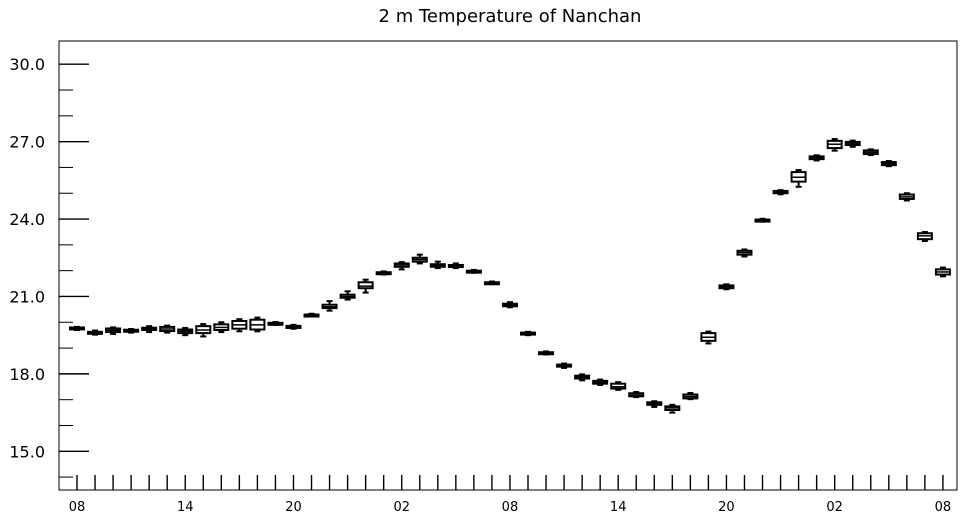 The height and width of the screenshot is (520, 964). Describe the element at coordinates (49, 266) in the screenshot. I see `y-axis: 15.0 18.0 21.0 24.0 27.0 30.0` at that location.